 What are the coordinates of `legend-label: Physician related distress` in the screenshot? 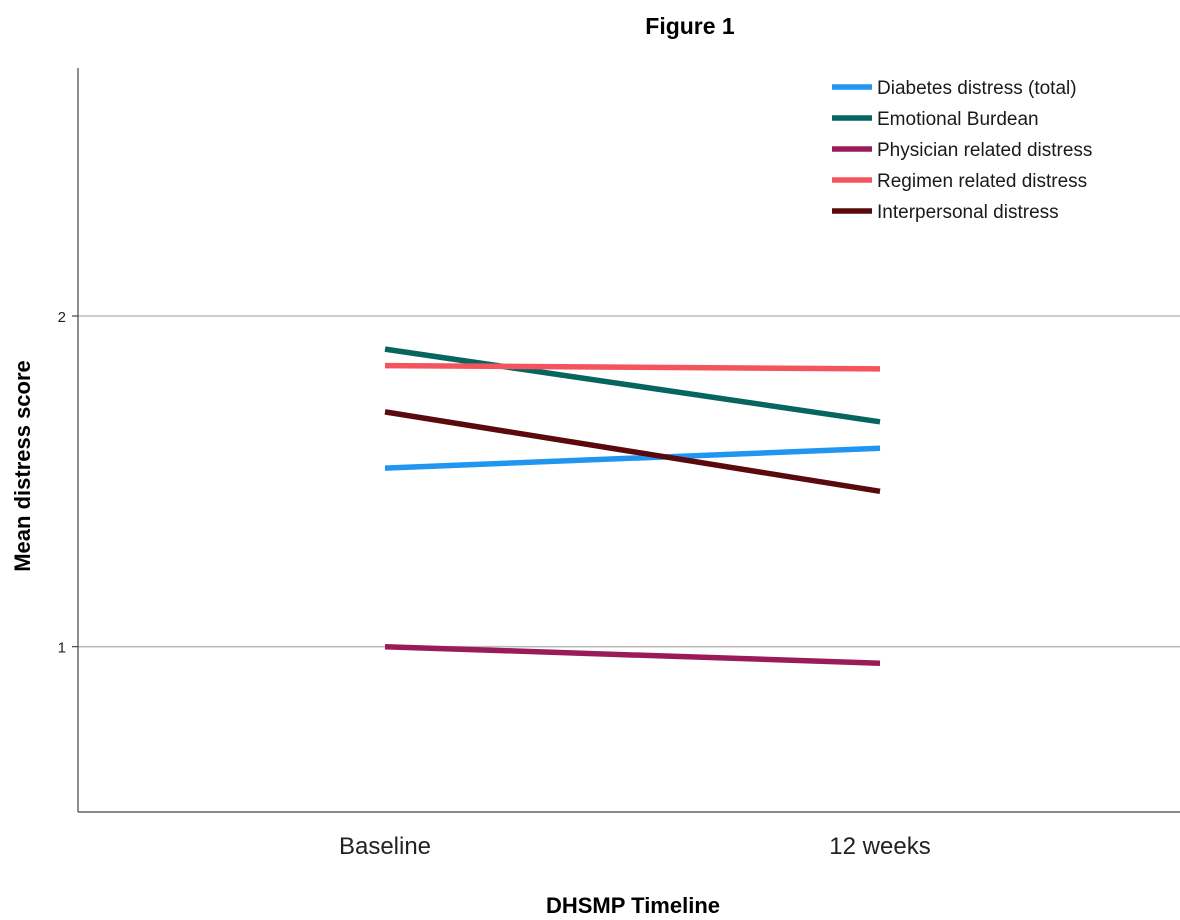 It's located at (984, 150).